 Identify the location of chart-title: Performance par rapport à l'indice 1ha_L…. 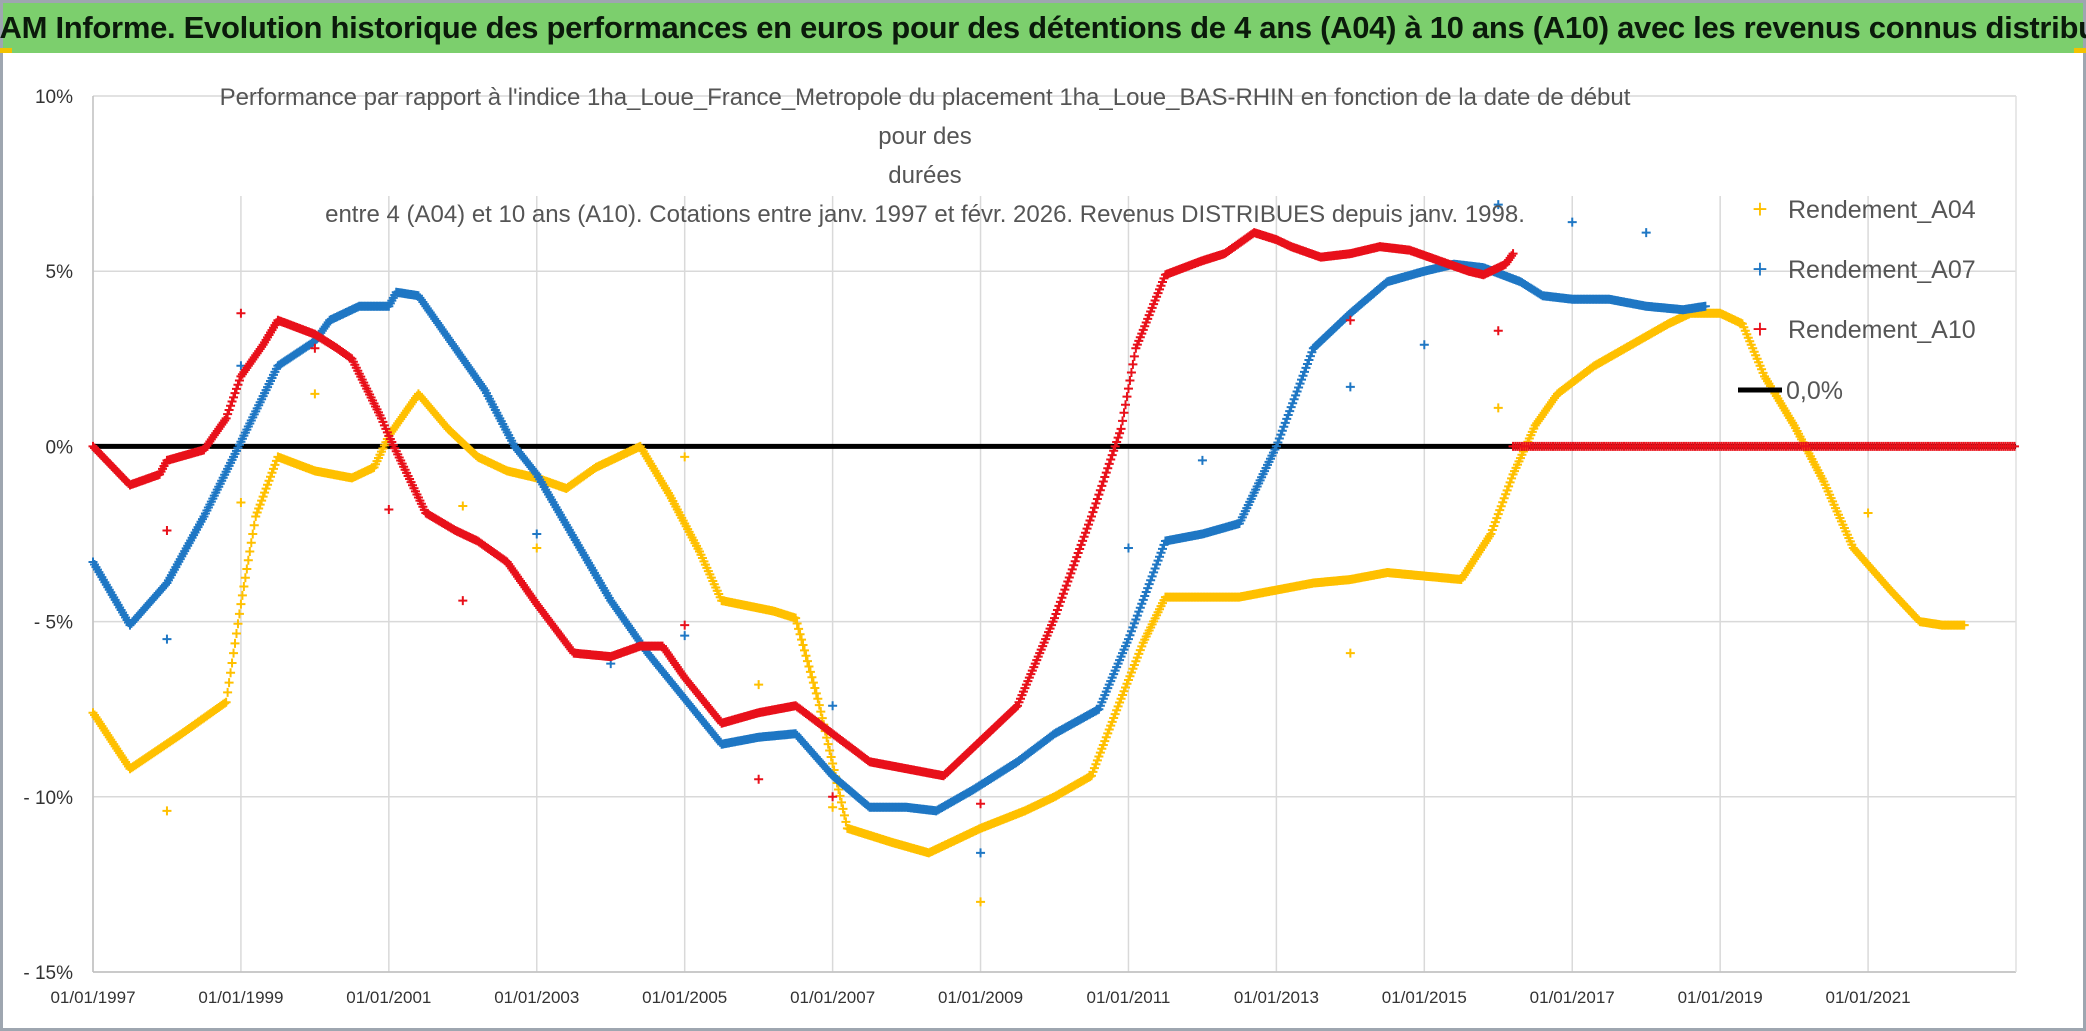
(925, 156).